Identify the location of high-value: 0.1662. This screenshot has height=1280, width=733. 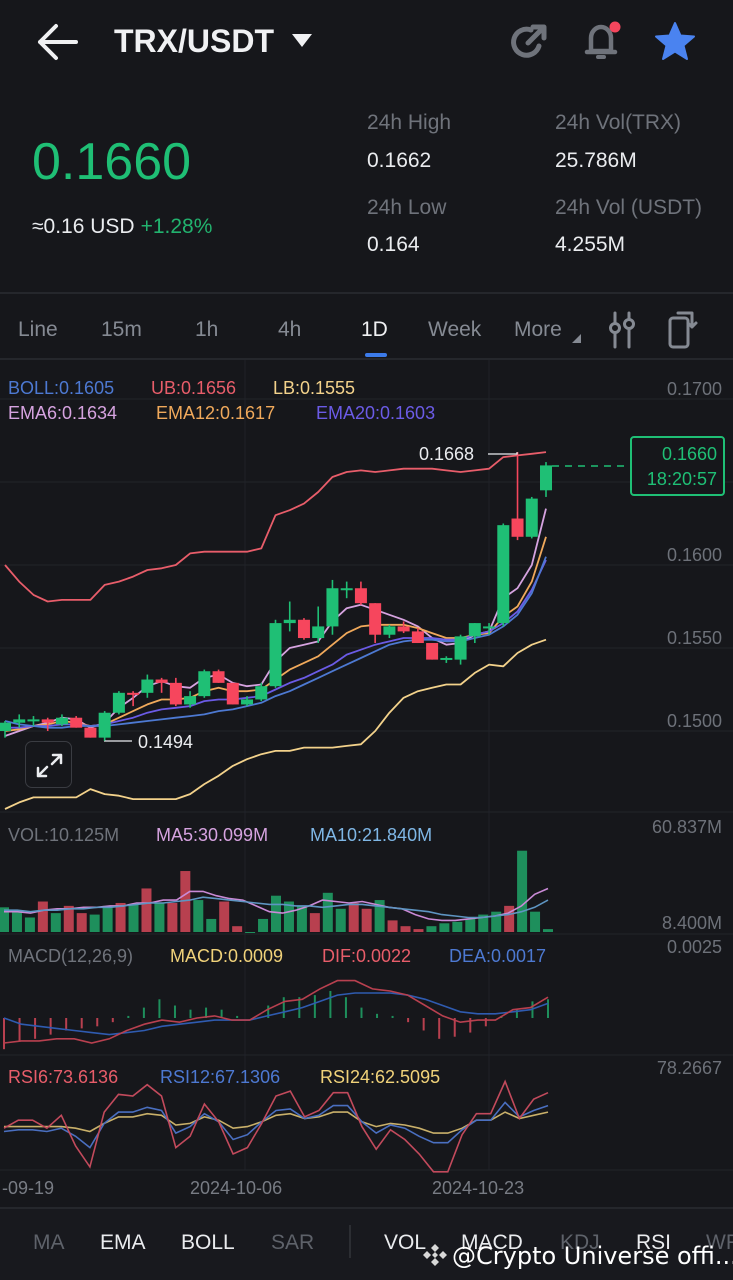
(399, 160).